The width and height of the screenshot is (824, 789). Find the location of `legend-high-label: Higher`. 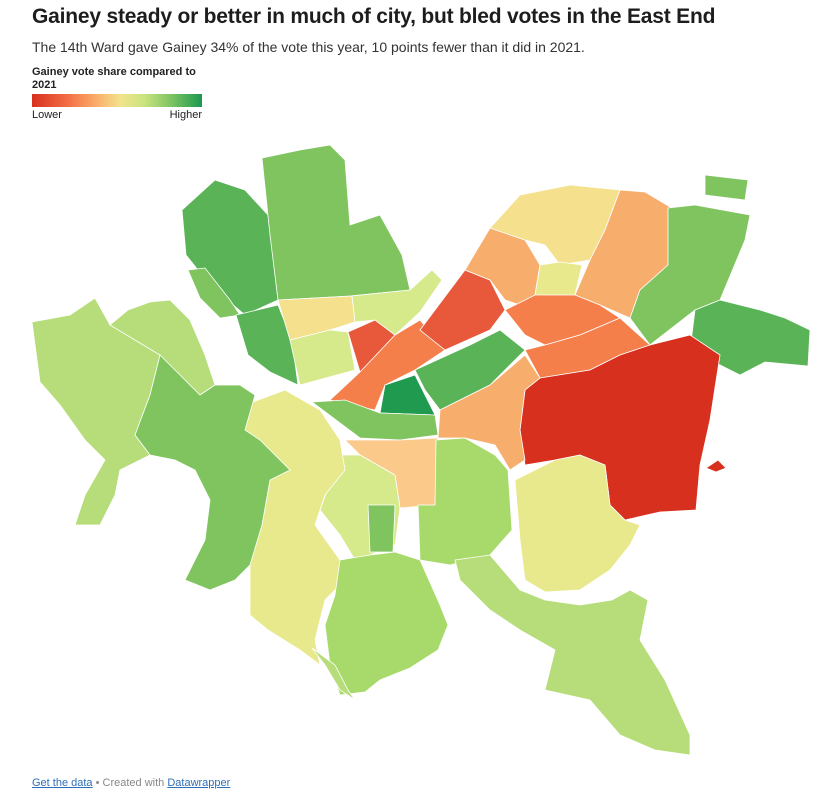

legend-high-label: Higher is located at coordinates (185, 115).